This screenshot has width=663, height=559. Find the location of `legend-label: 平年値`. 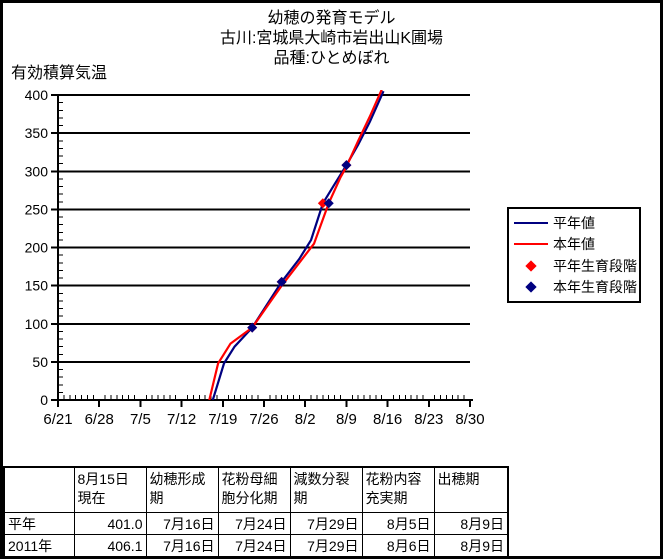

legend-label: 平年値 is located at coordinates (574, 222).